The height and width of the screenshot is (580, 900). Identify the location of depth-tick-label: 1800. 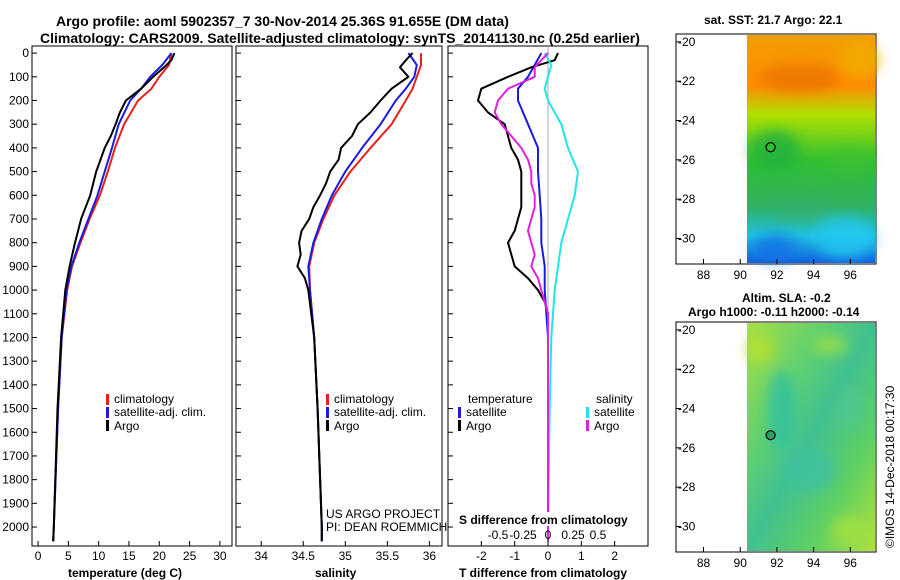
(15, 480).